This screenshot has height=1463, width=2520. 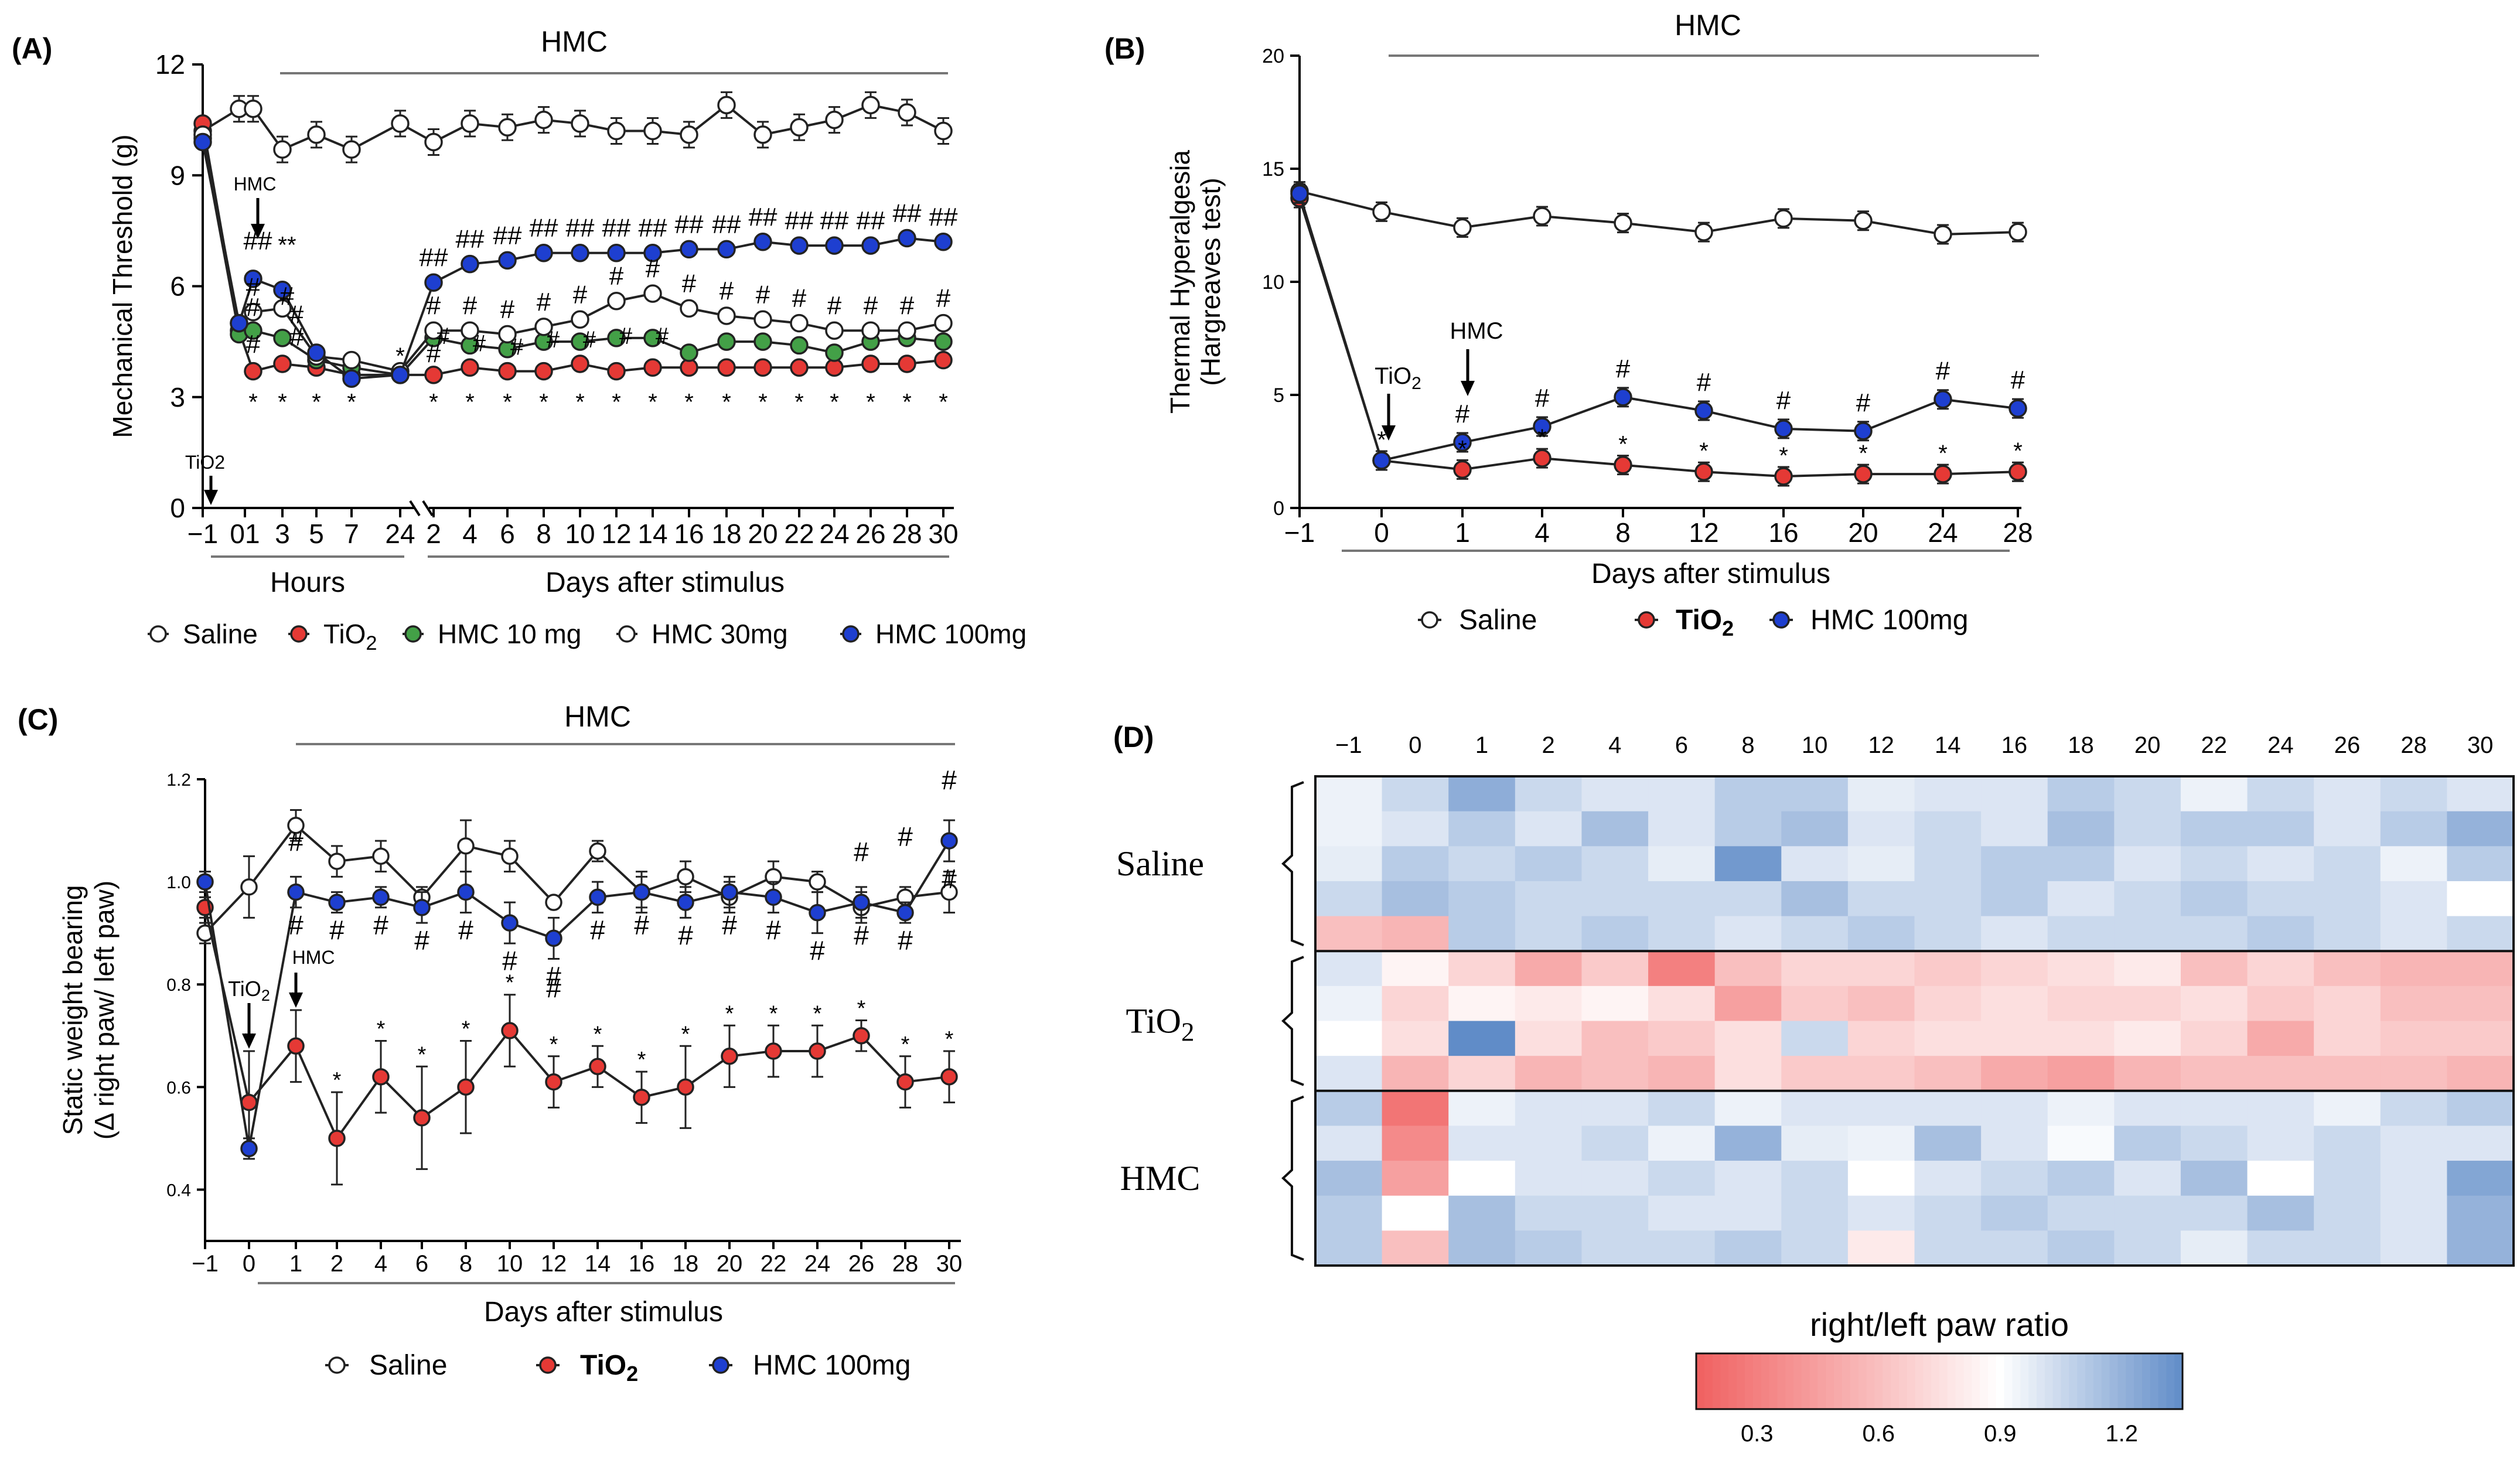 I want to click on colorbar-tick-label: 1.2, so click(x=2121, y=1434).